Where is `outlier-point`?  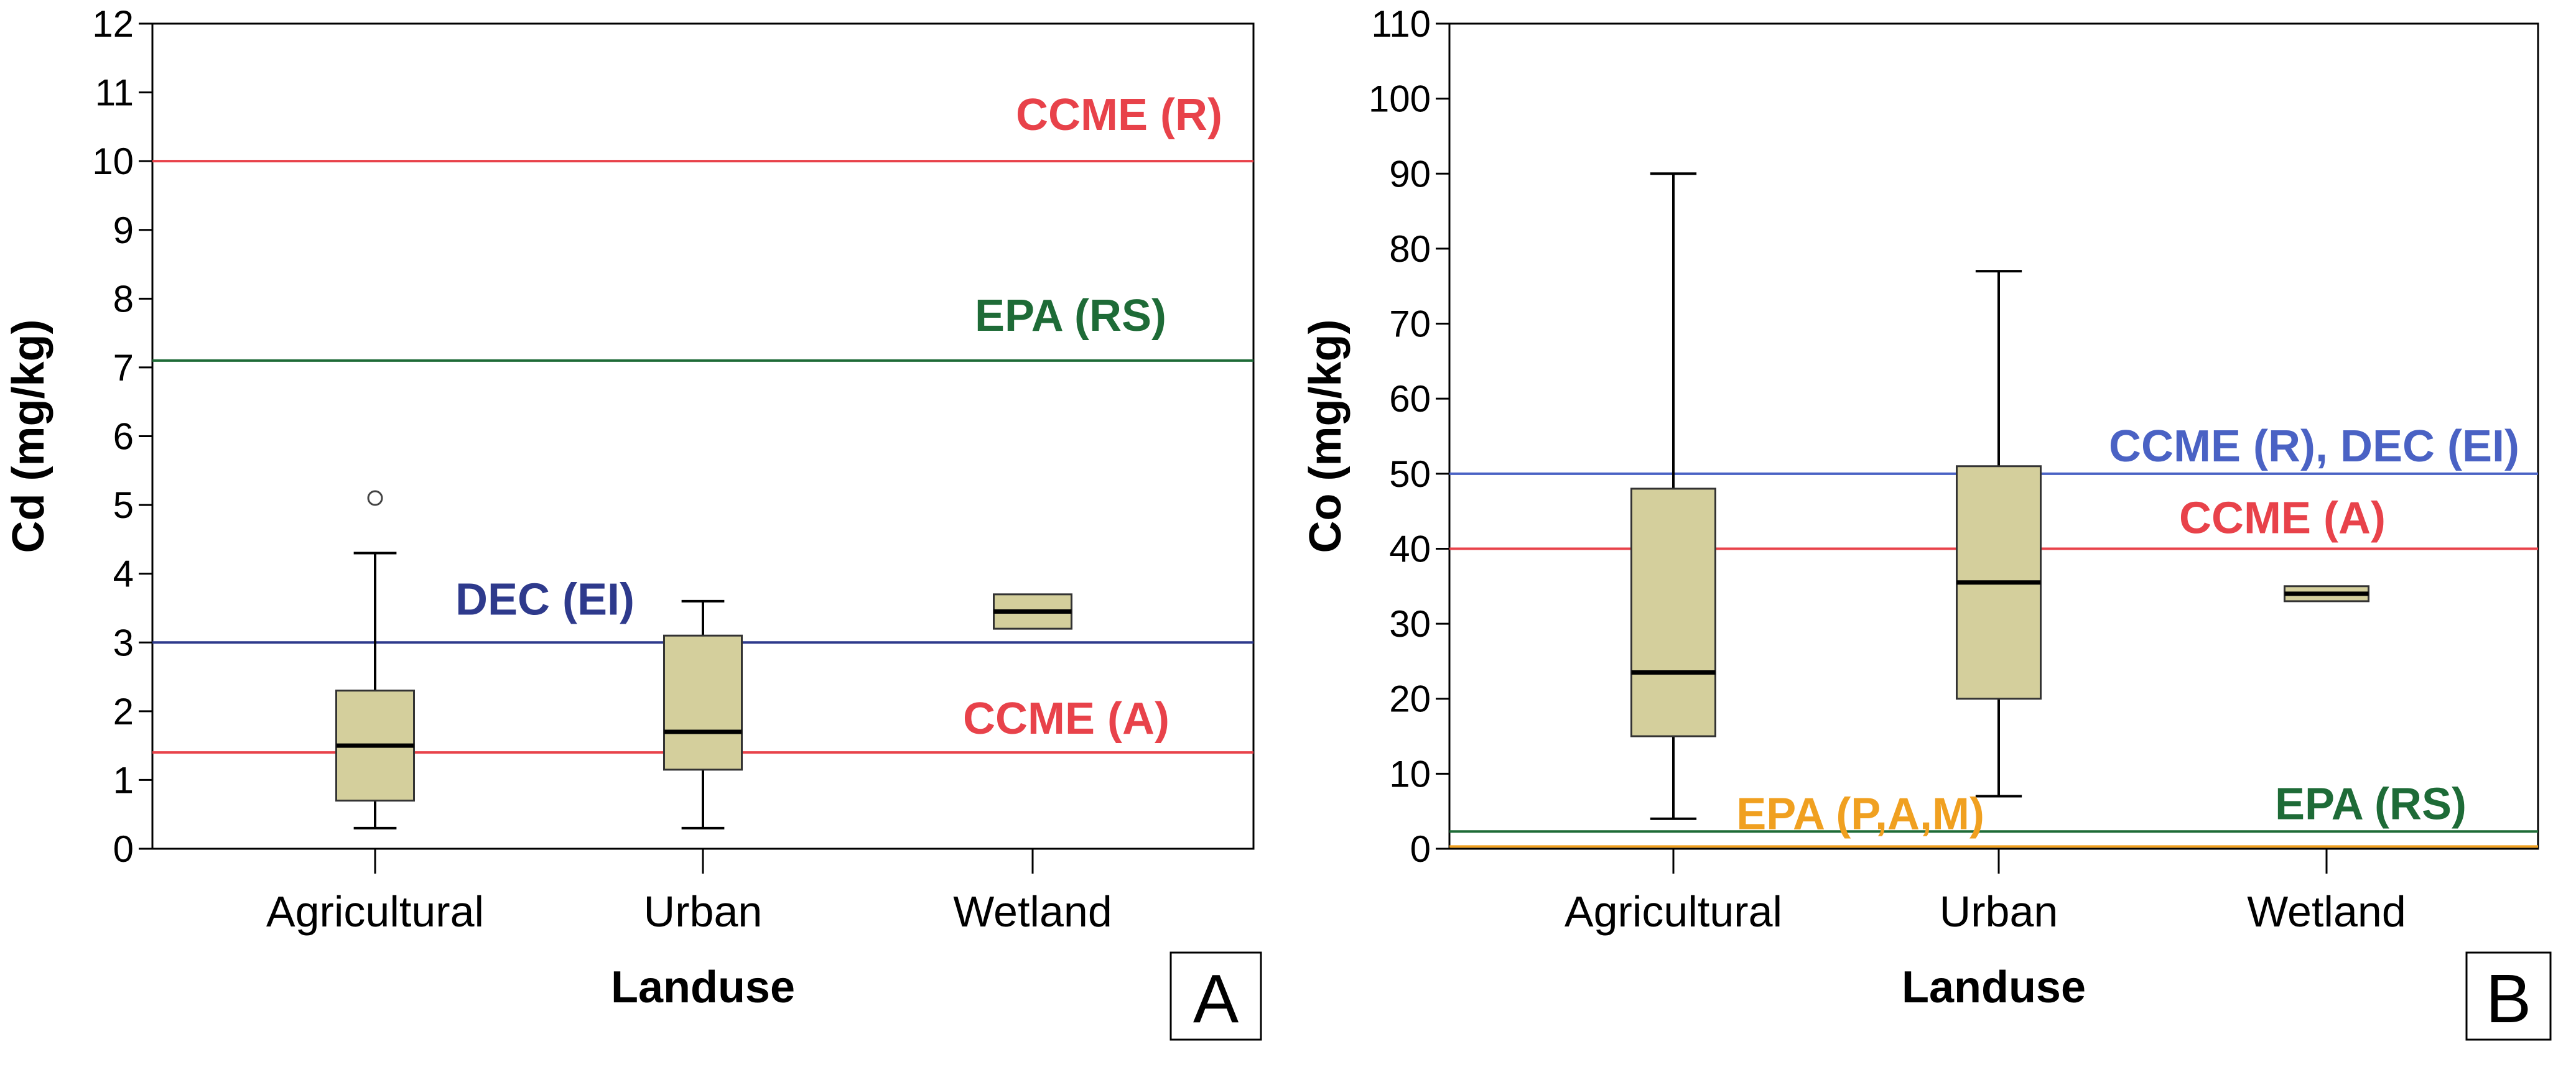
outlier-point is located at coordinates (375, 498).